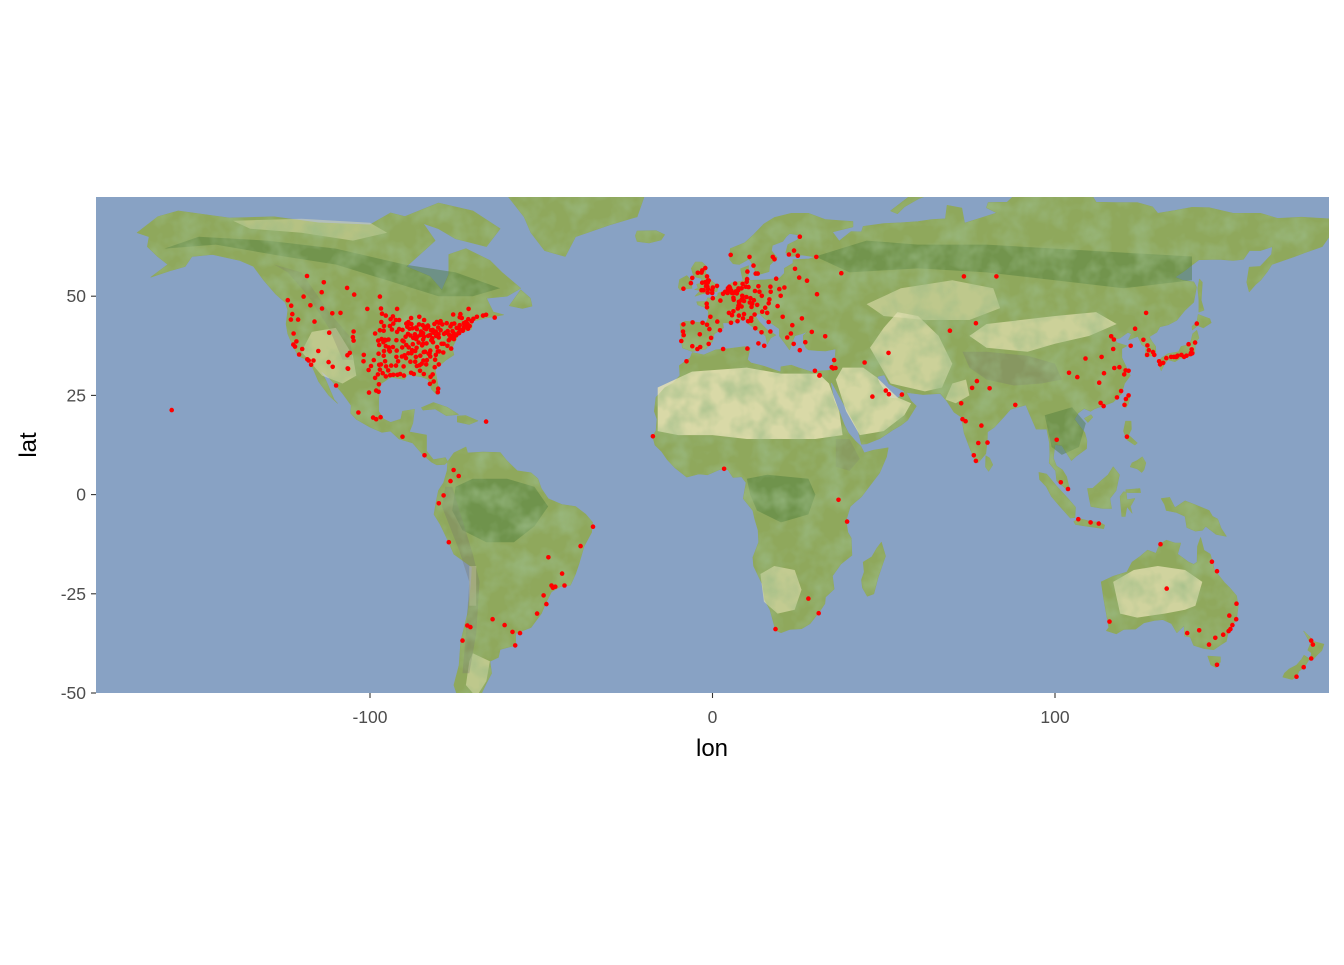 The height and width of the screenshot is (965, 1344). Describe the element at coordinates (777, 183) in the screenshot. I see `land-svalbard` at that location.